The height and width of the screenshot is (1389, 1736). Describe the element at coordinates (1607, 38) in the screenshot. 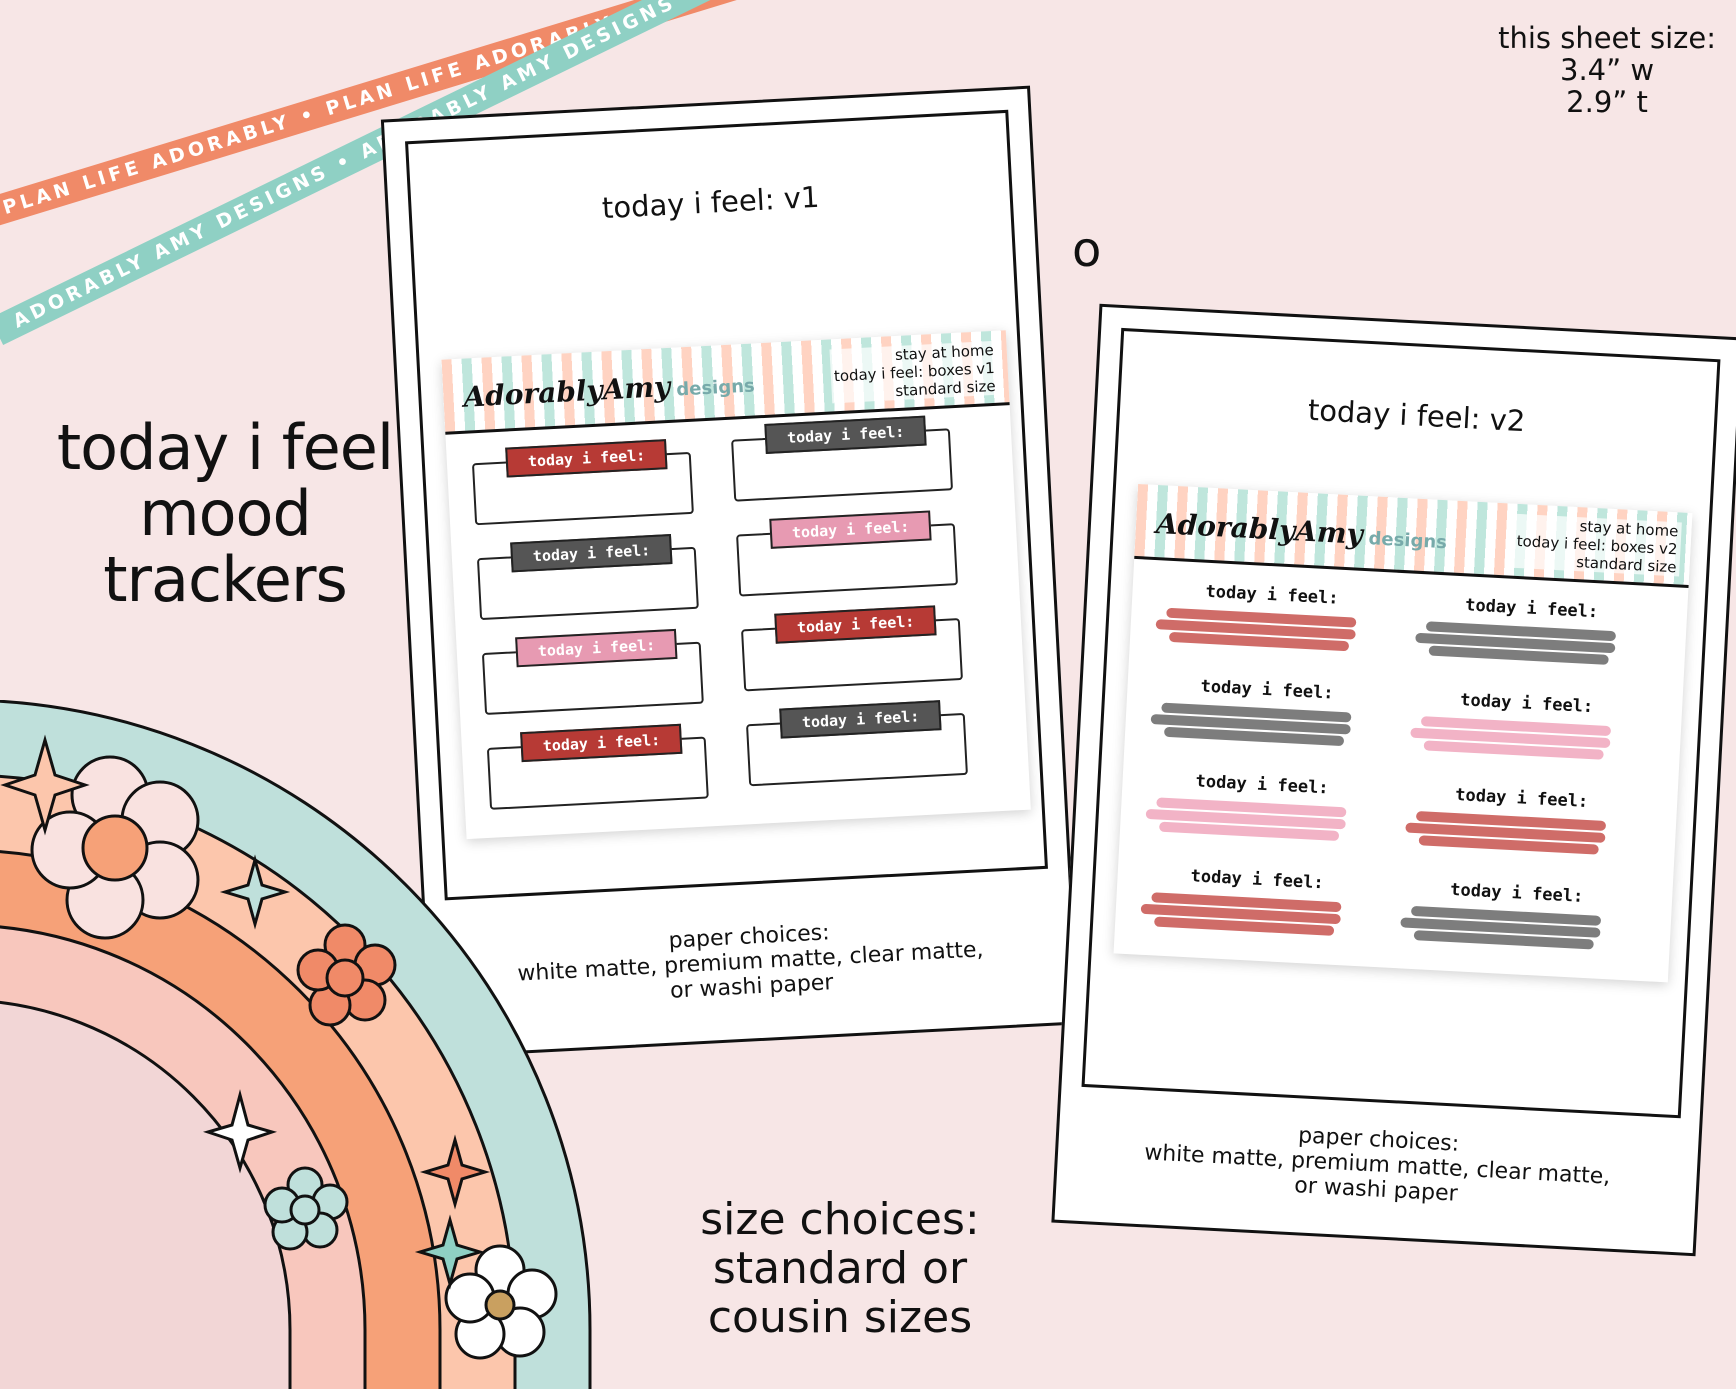

I see `sheet-size-label: this sheet size:` at that location.